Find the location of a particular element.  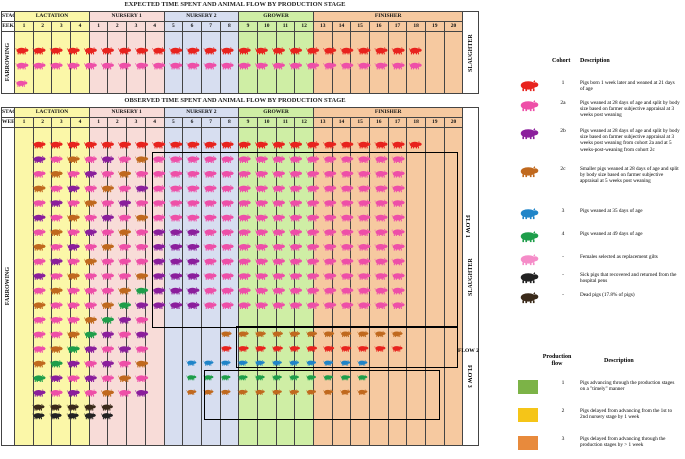

legend-cohort-code: 2c is located at coordinates (563, 169).